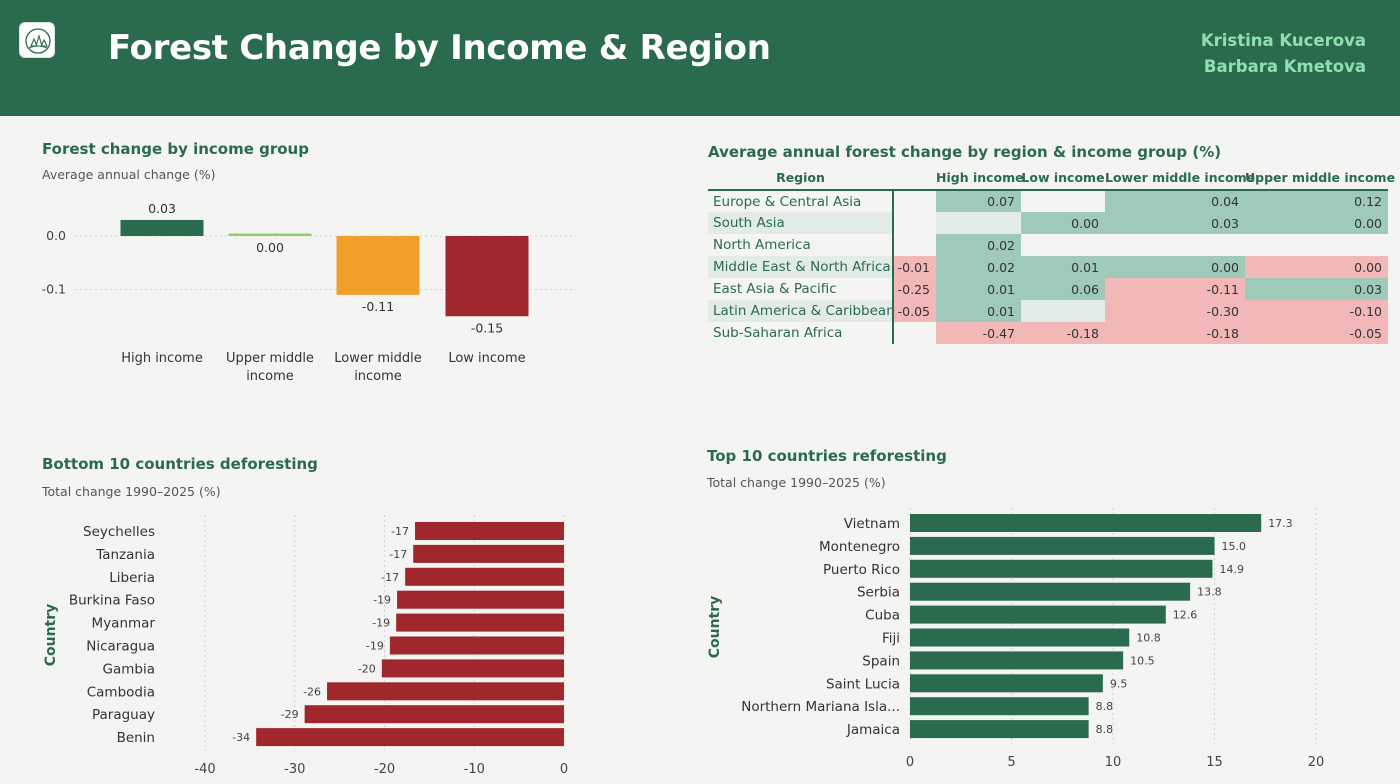  Describe the element at coordinates (1316, 289) in the screenshot. I see `matrix-cell: 0.03` at that location.